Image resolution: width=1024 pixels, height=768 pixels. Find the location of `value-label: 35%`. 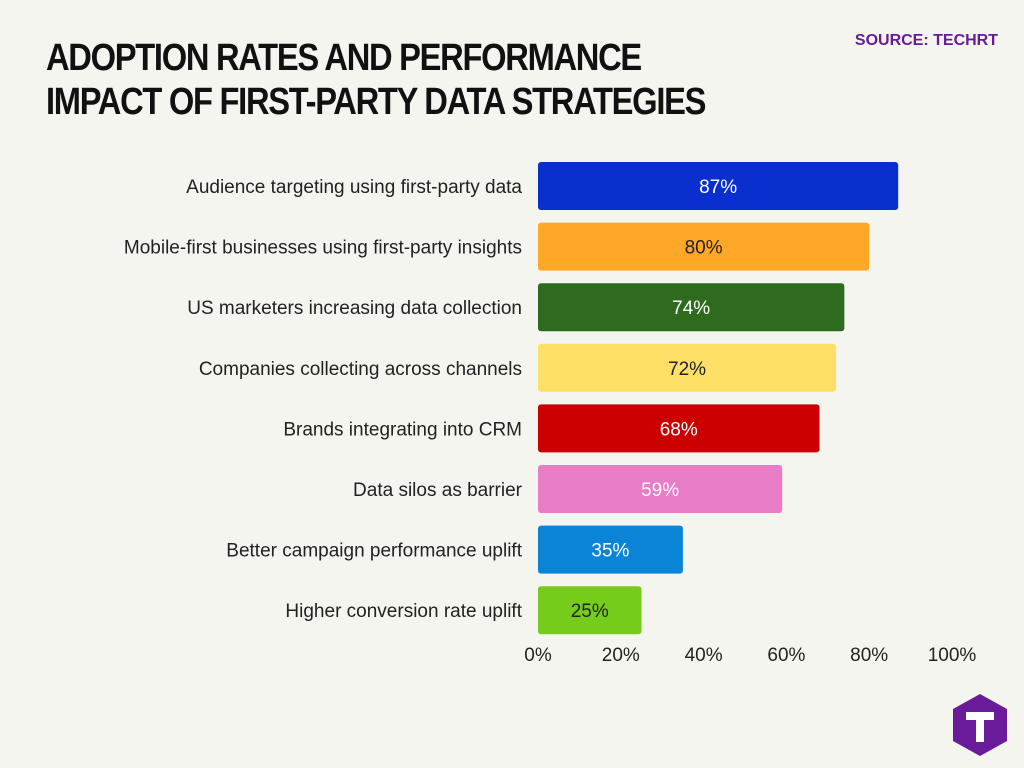

value-label: 35% is located at coordinates (610, 551).